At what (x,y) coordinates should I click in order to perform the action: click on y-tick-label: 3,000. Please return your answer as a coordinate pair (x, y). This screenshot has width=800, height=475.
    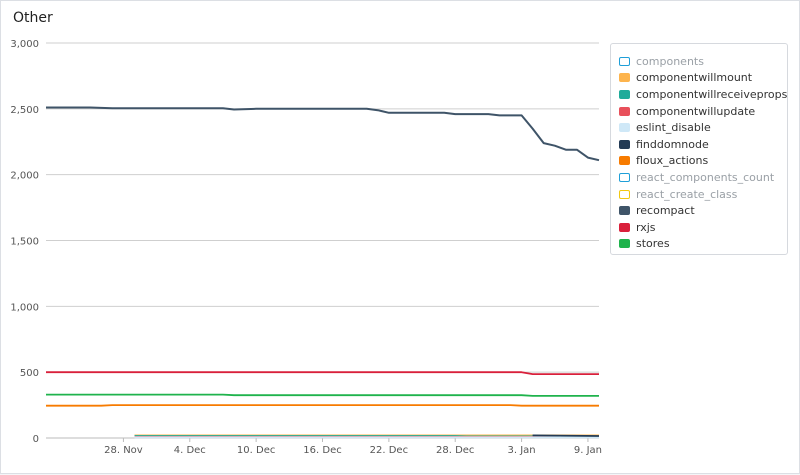
    Looking at the image, I should click on (24, 44).